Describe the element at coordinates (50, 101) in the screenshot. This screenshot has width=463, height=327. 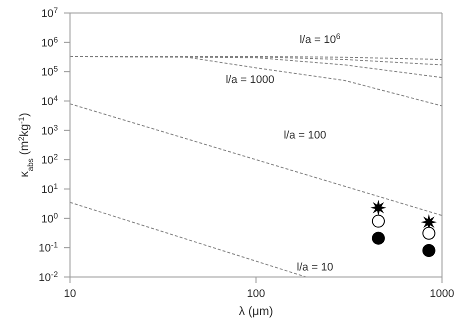
I see `y-tick-label: 10$^{4}$` at that location.